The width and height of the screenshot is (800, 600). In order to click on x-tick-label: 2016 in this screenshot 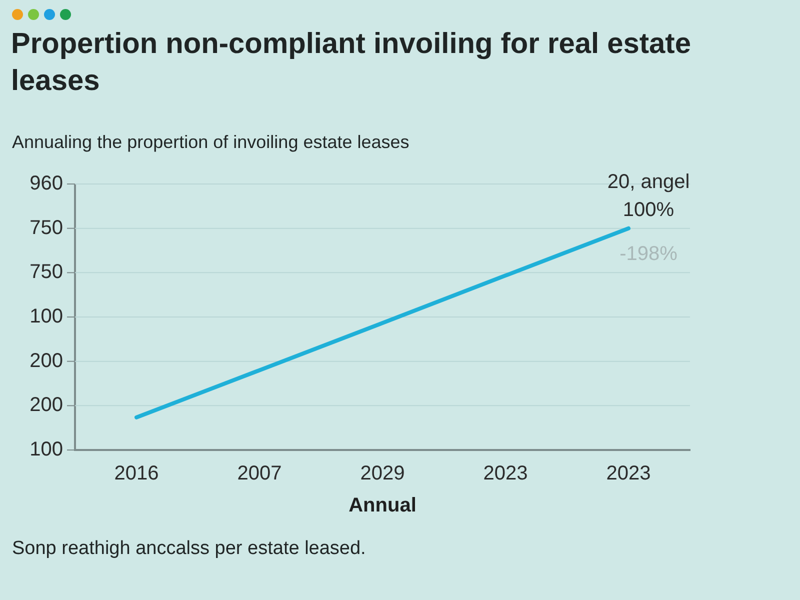, I will do `click(136, 473)`.